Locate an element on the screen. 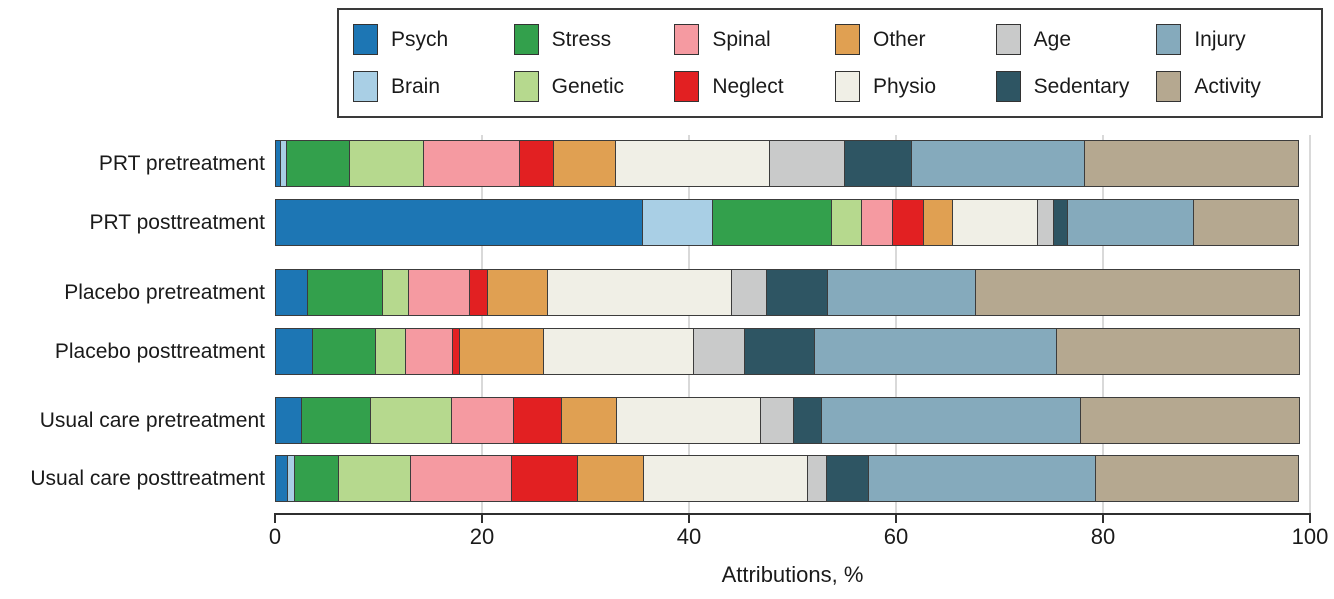 The image size is (1334, 599). legend-item-activity: Activity is located at coordinates (1236, 86).